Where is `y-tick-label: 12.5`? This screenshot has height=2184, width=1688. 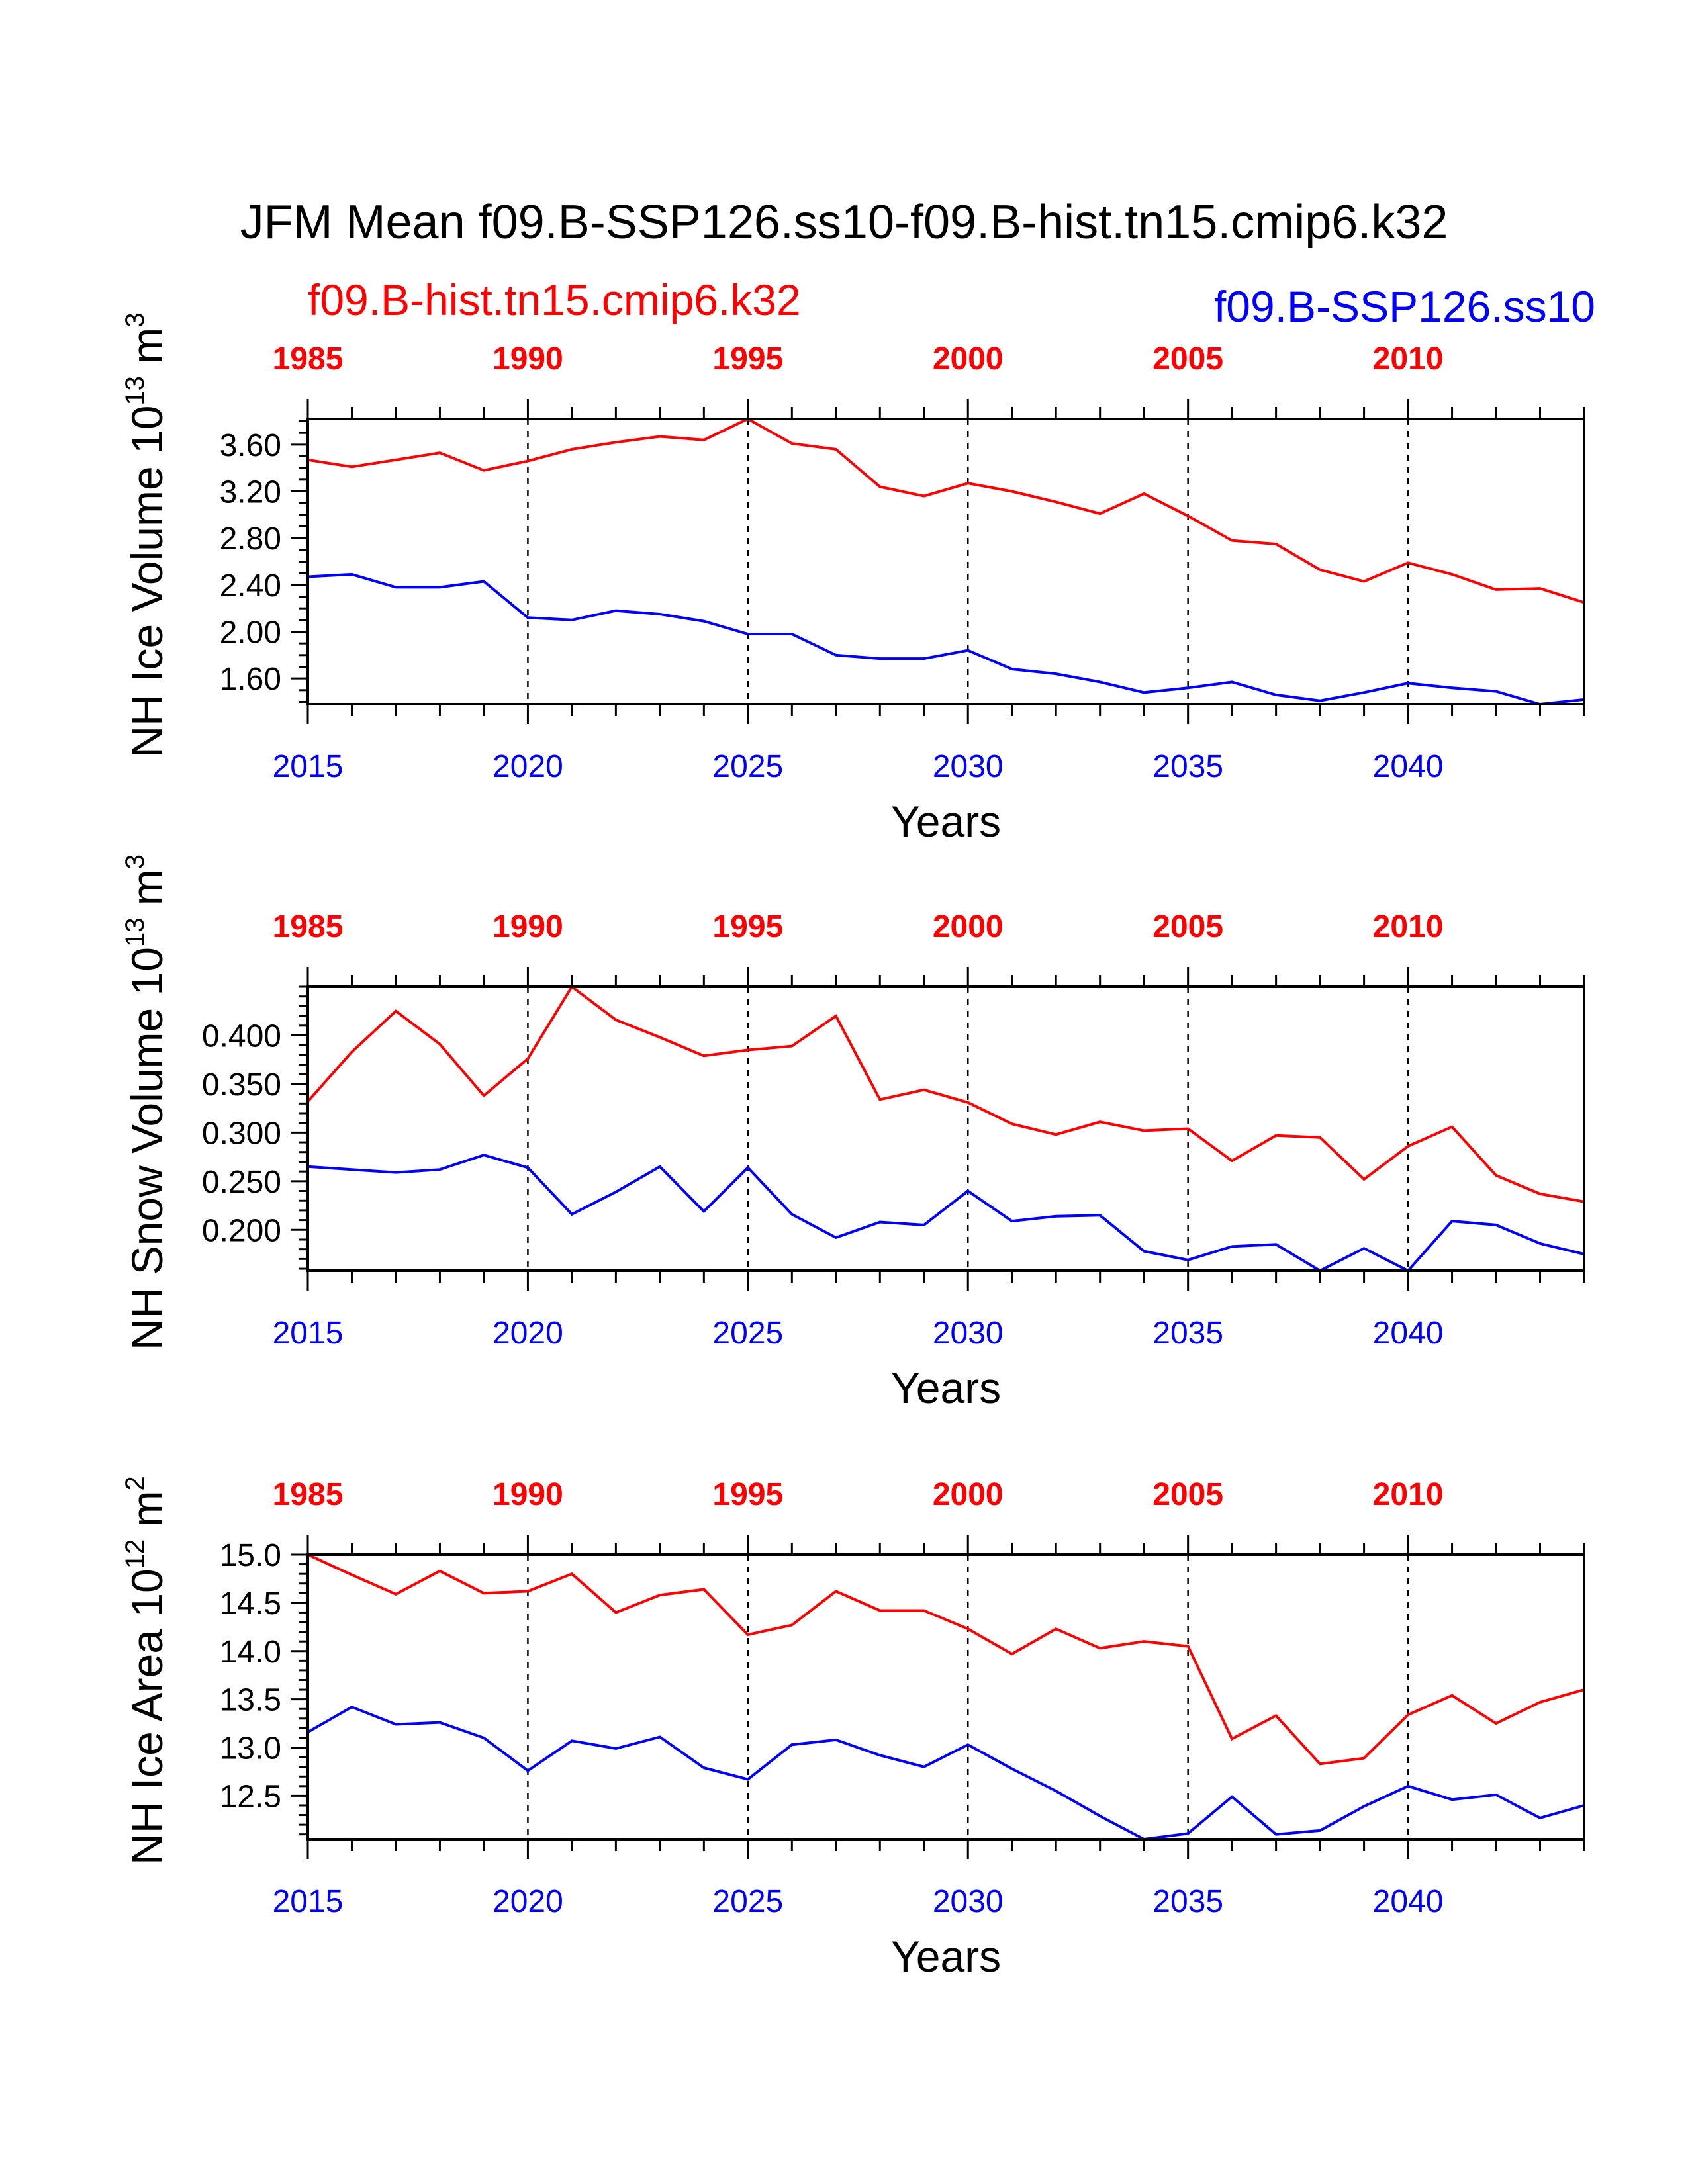
y-tick-label: 12.5 is located at coordinates (250, 1797).